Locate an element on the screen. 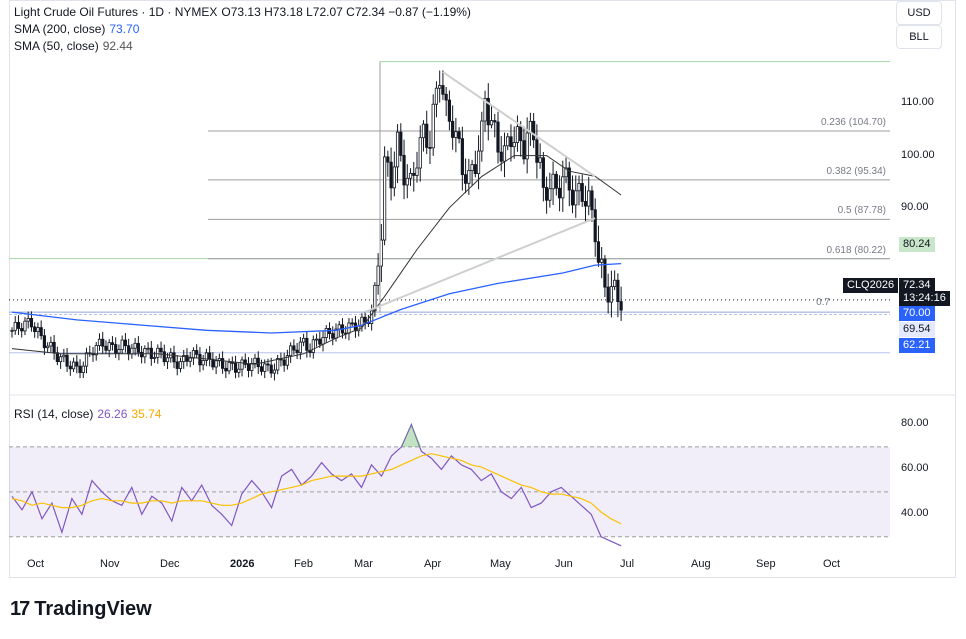  rsi-band-fill is located at coordinates (449, 491).